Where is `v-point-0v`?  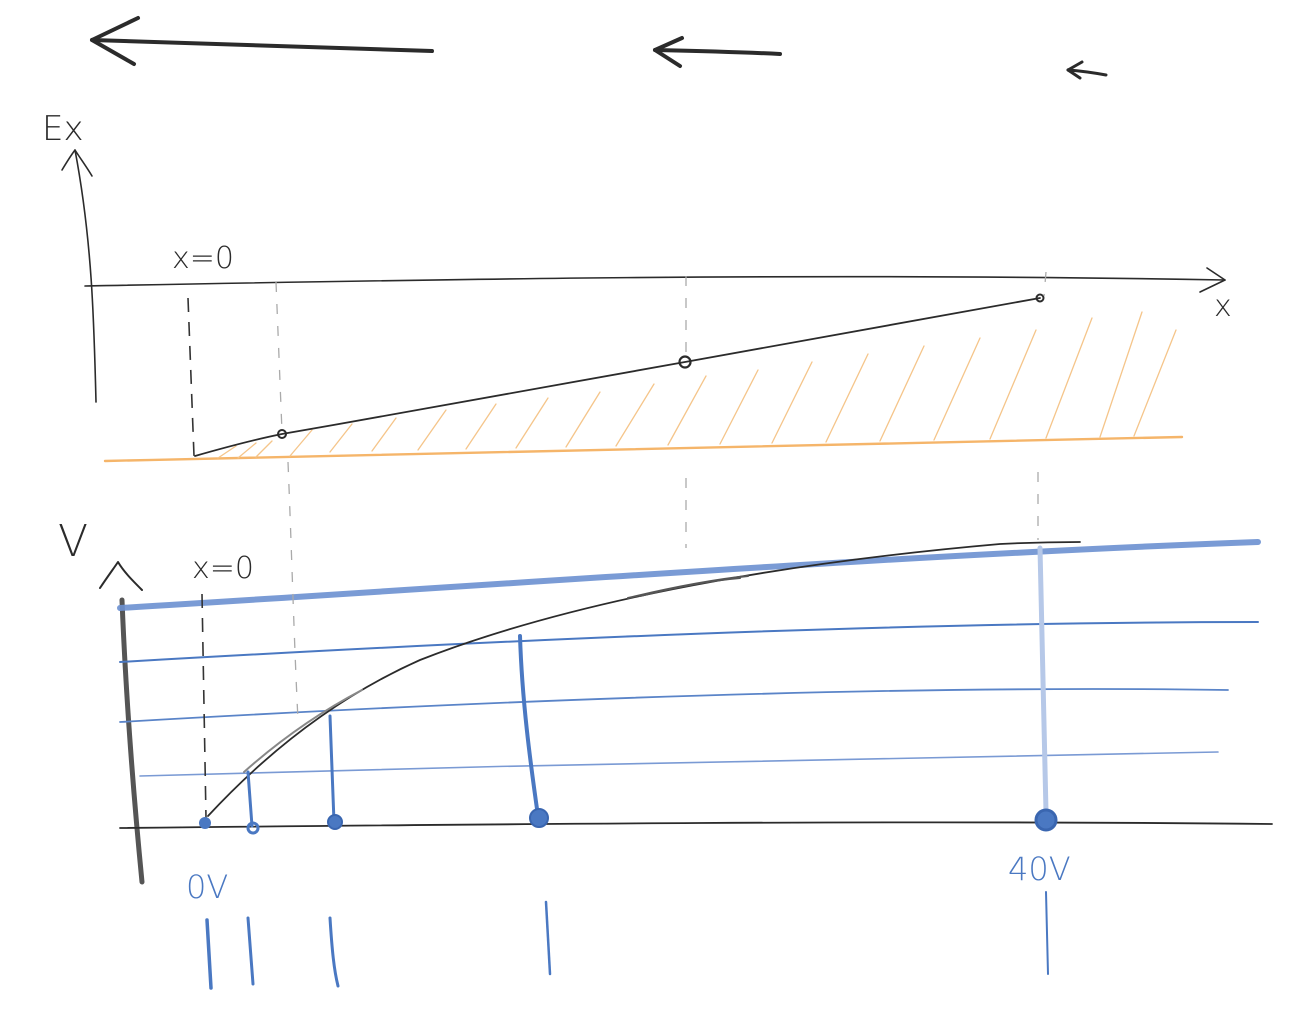
v-point-0v is located at coordinates (205, 823).